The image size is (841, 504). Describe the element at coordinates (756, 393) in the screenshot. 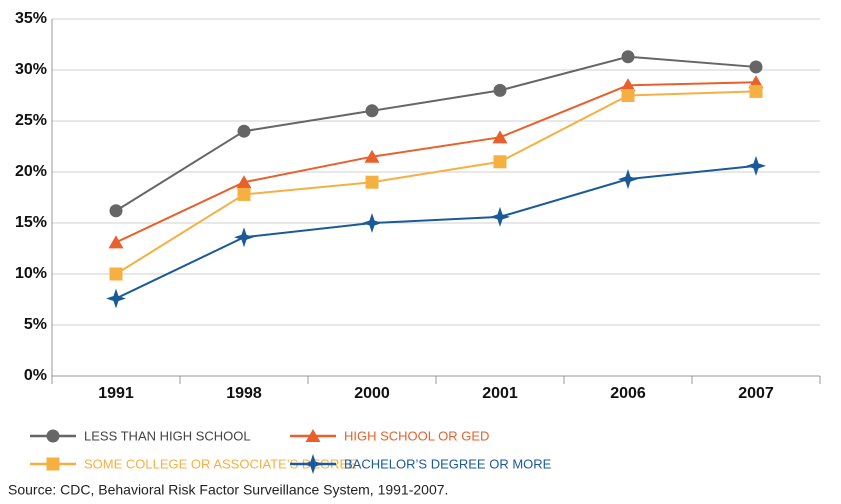

I see `x-tick-label: 2007` at that location.